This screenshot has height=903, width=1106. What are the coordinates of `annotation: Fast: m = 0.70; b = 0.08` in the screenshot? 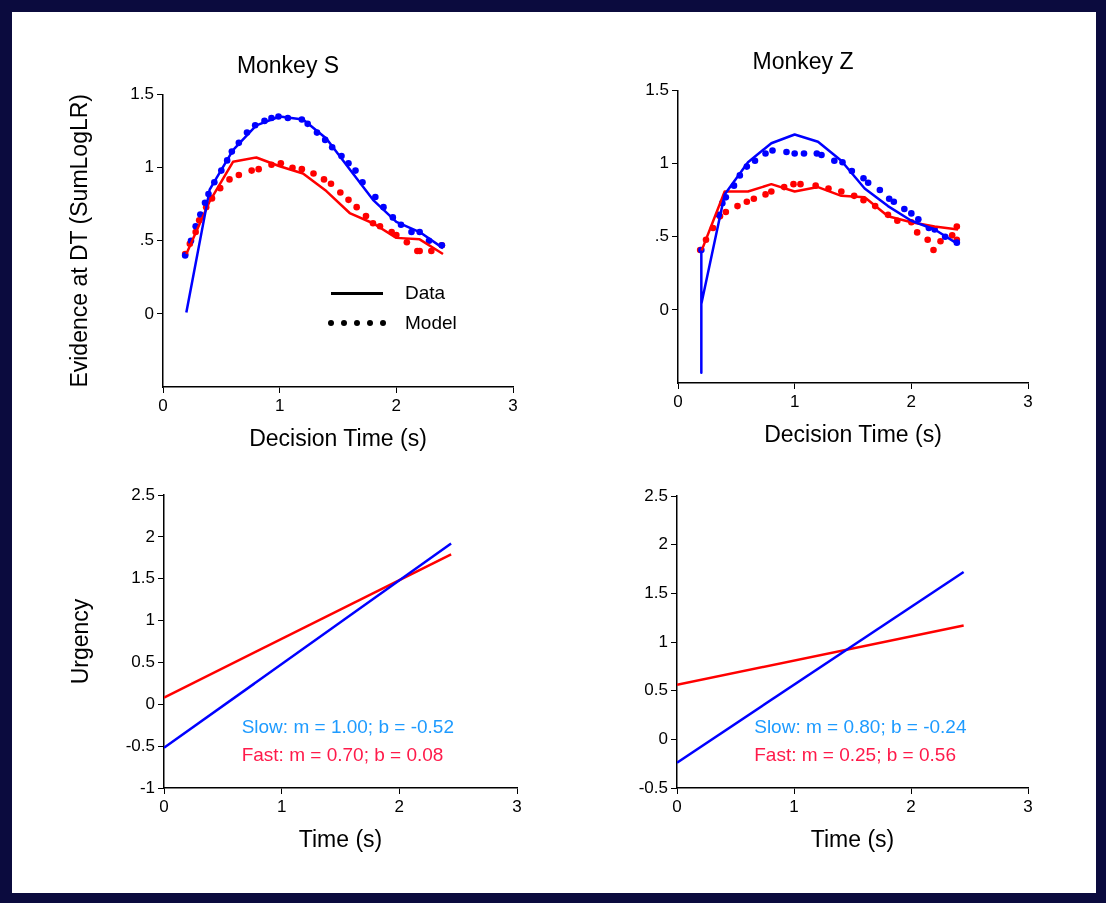 It's located at (342, 755).